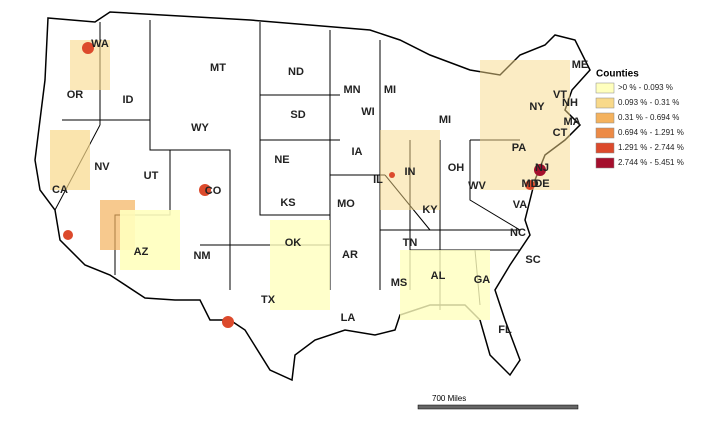 The width and height of the screenshot is (705, 426). I want to click on state-label: SC, so click(532, 260).